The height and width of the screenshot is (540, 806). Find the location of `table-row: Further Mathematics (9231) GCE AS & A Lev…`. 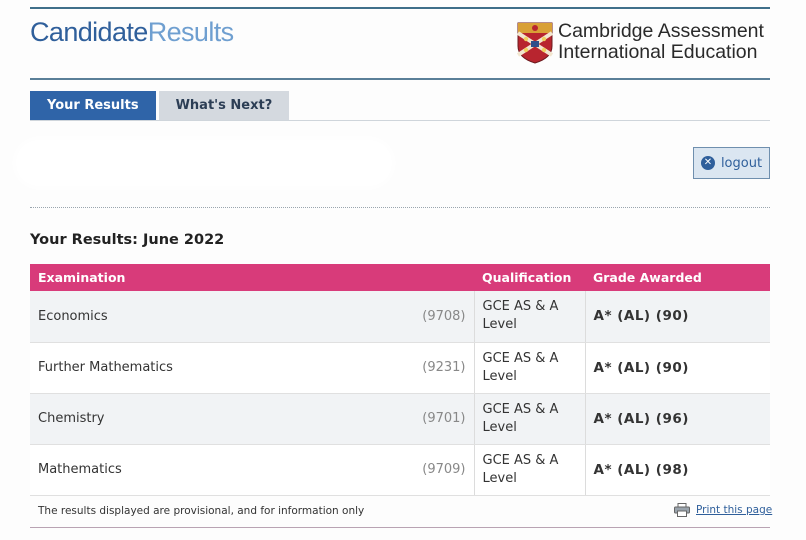

table-row: Further Mathematics (9231) GCE AS & A Lev… is located at coordinates (400, 368).